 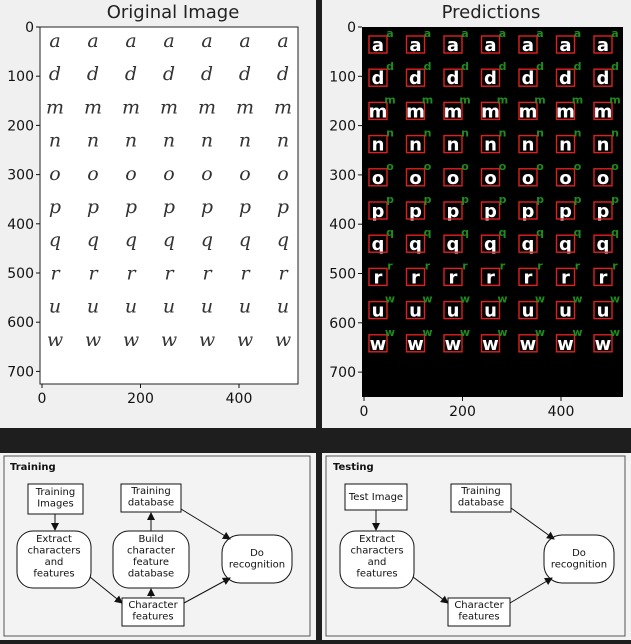 What do you see at coordinates (33, 467) in the screenshot?
I see `training-title: Training` at bounding box center [33, 467].